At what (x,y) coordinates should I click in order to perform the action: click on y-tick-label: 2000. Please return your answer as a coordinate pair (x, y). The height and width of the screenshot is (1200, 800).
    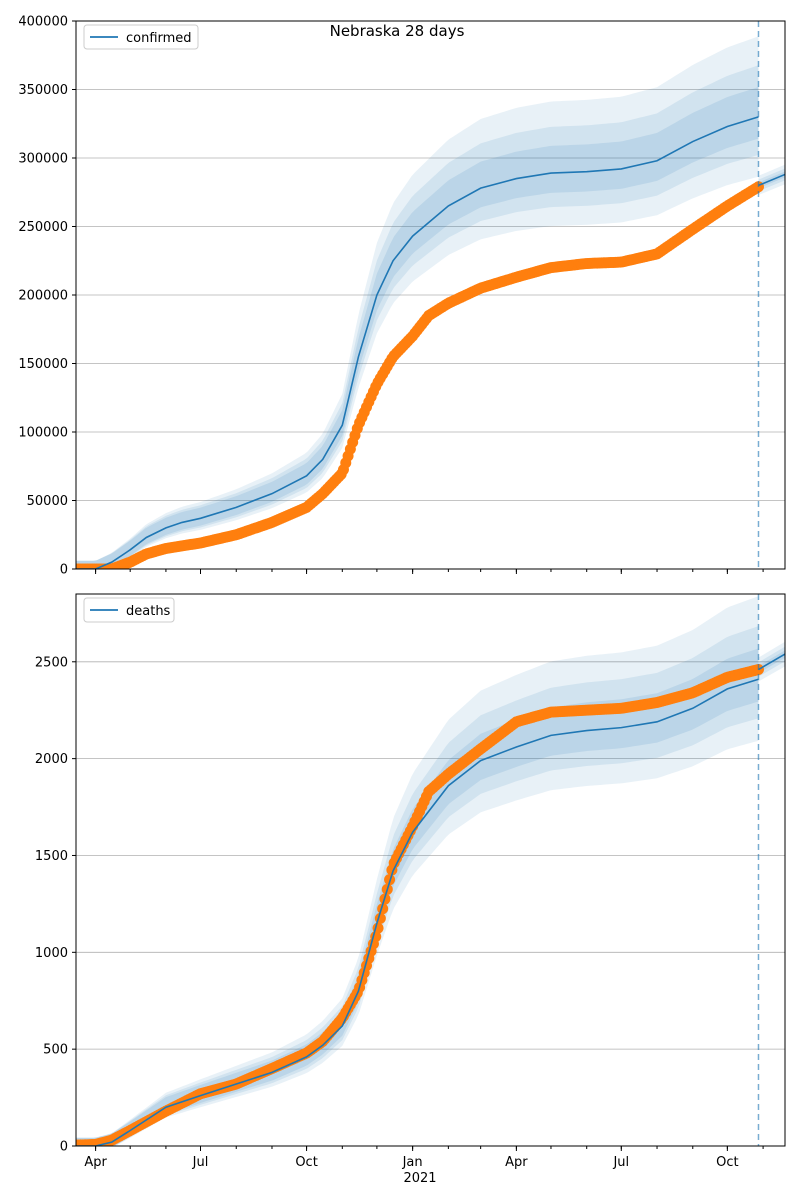
    Looking at the image, I should click on (51, 759).